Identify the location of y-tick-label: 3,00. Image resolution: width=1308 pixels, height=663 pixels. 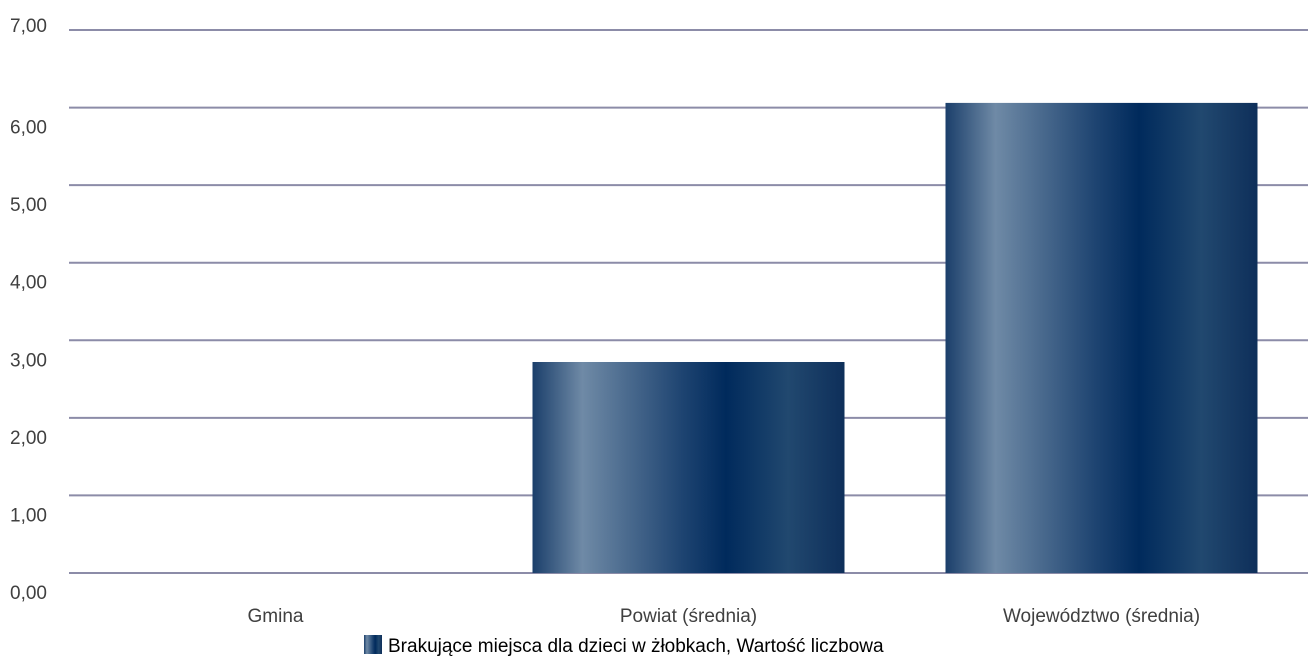
(28, 360).